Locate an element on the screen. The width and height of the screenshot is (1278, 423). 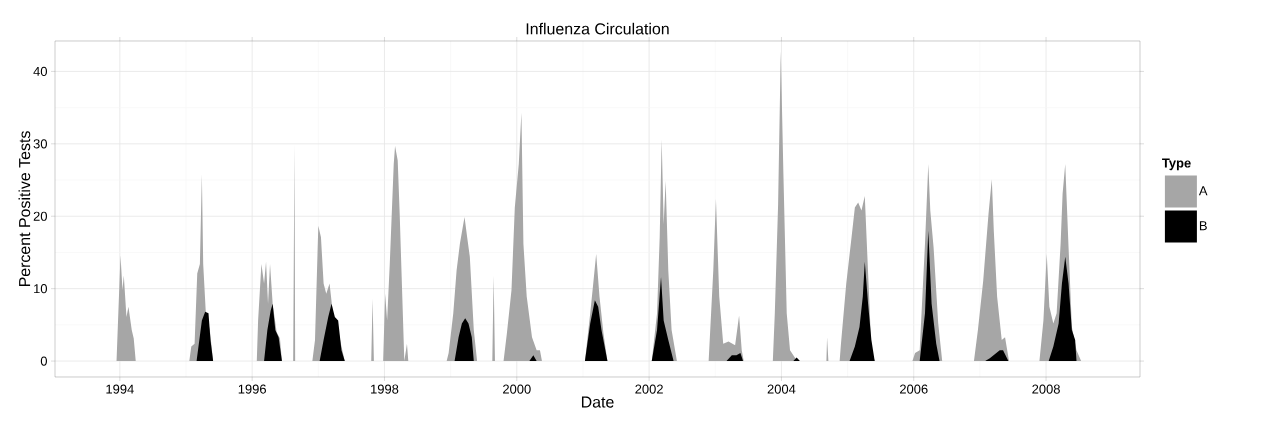
legend-title: Type is located at coordinates (1176, 164).